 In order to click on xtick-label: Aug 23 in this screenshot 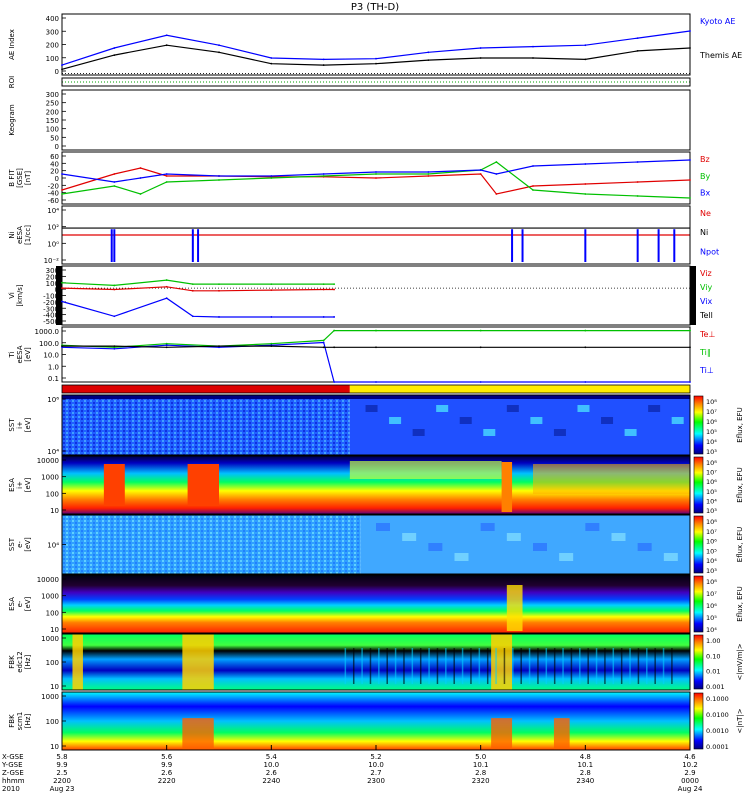, I will do `click(62, 789)`.